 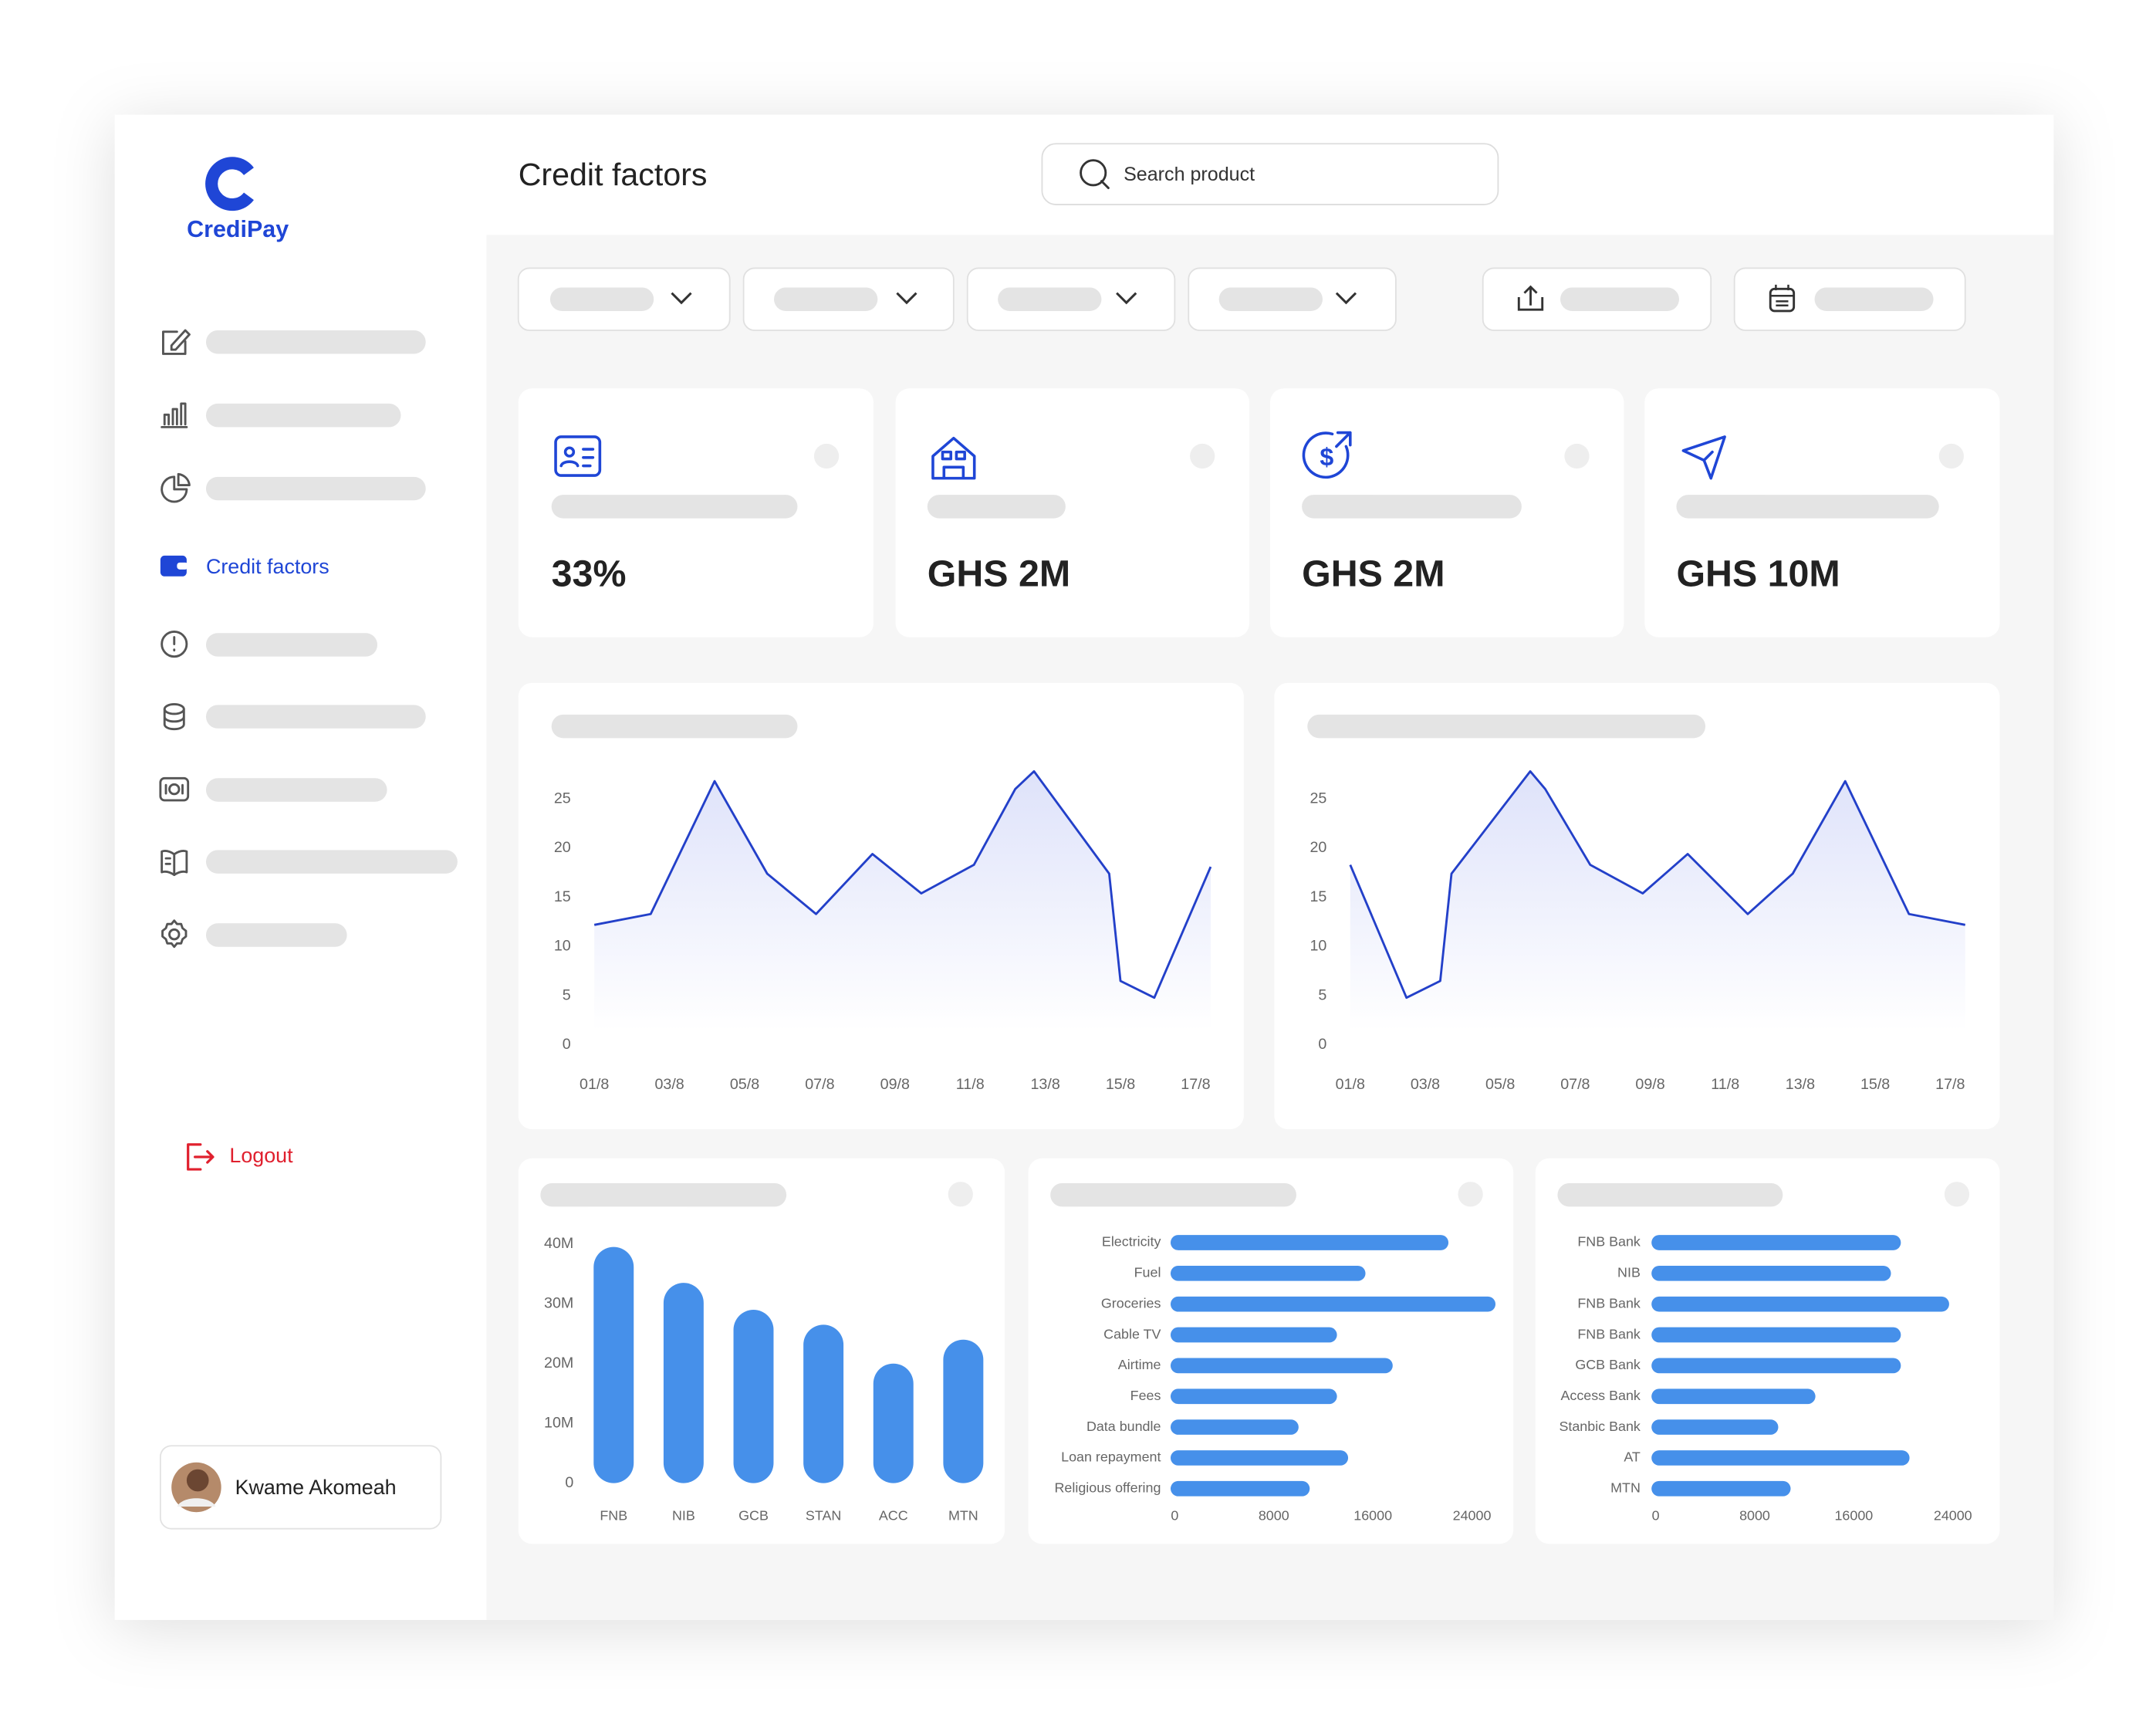 I want to click on y-tick-label: FNB Bank, so click(x=1609, y=1303).